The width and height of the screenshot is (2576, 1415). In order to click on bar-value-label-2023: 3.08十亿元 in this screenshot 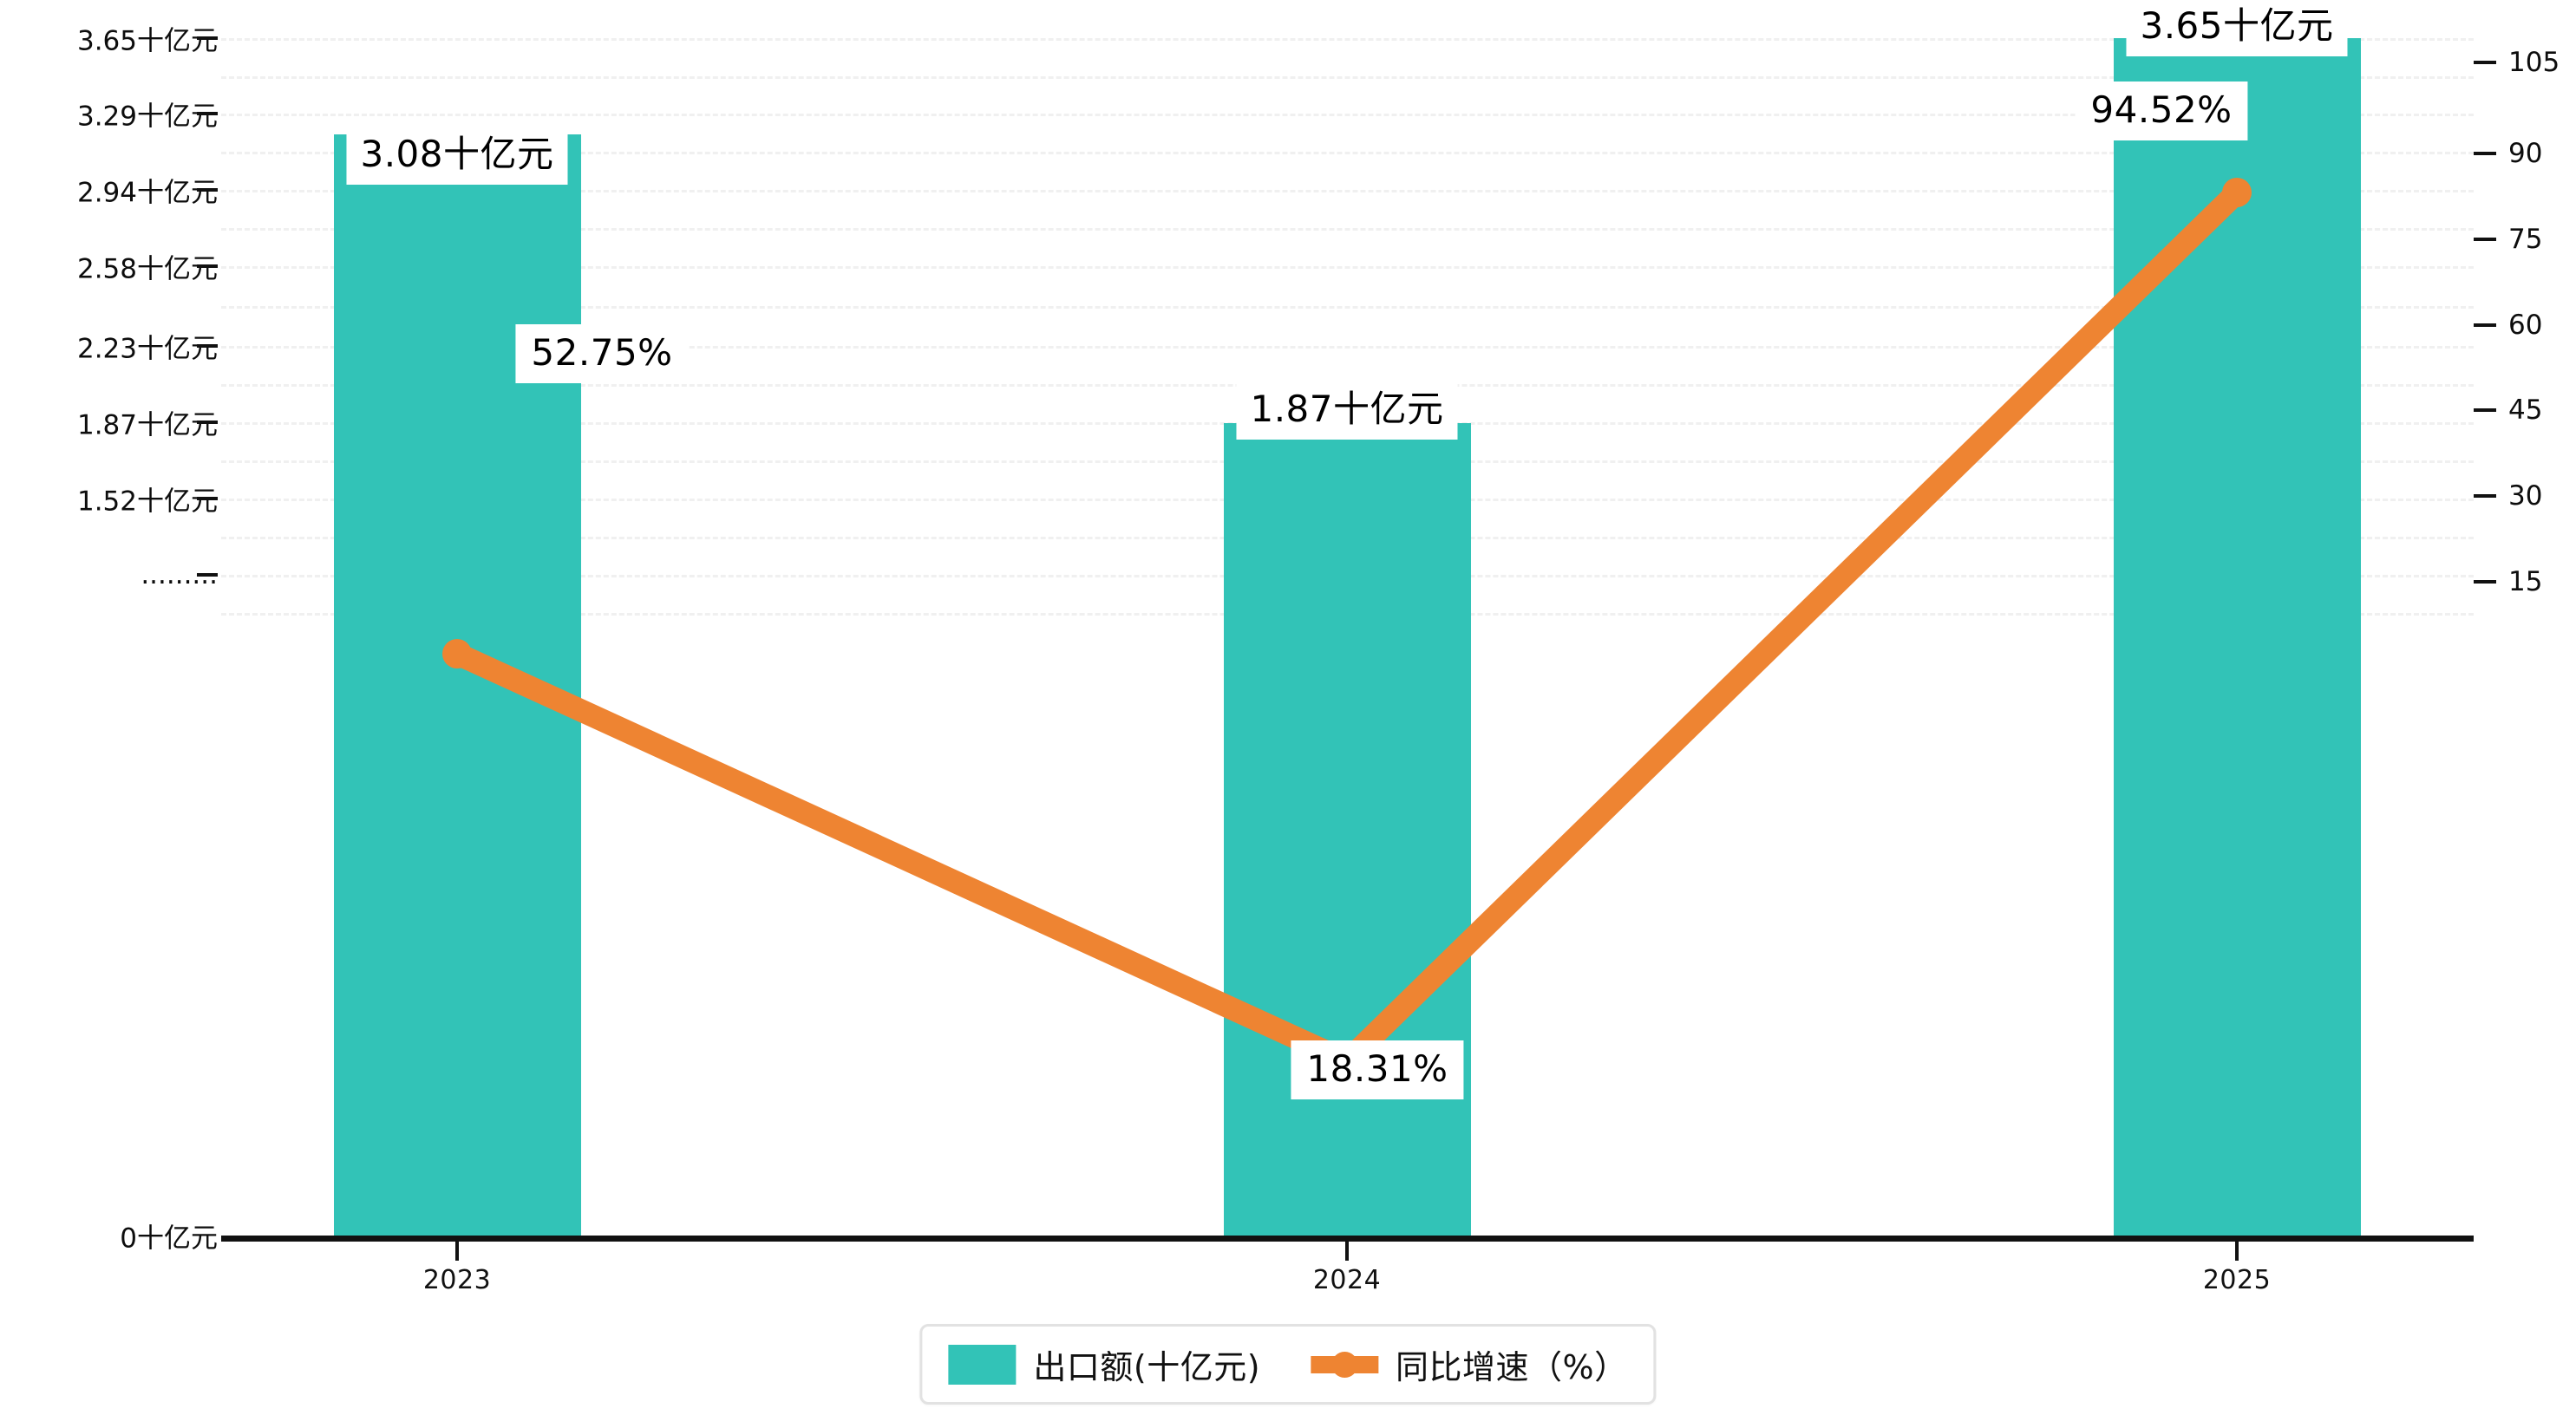, I will do `click(457, 156)`.